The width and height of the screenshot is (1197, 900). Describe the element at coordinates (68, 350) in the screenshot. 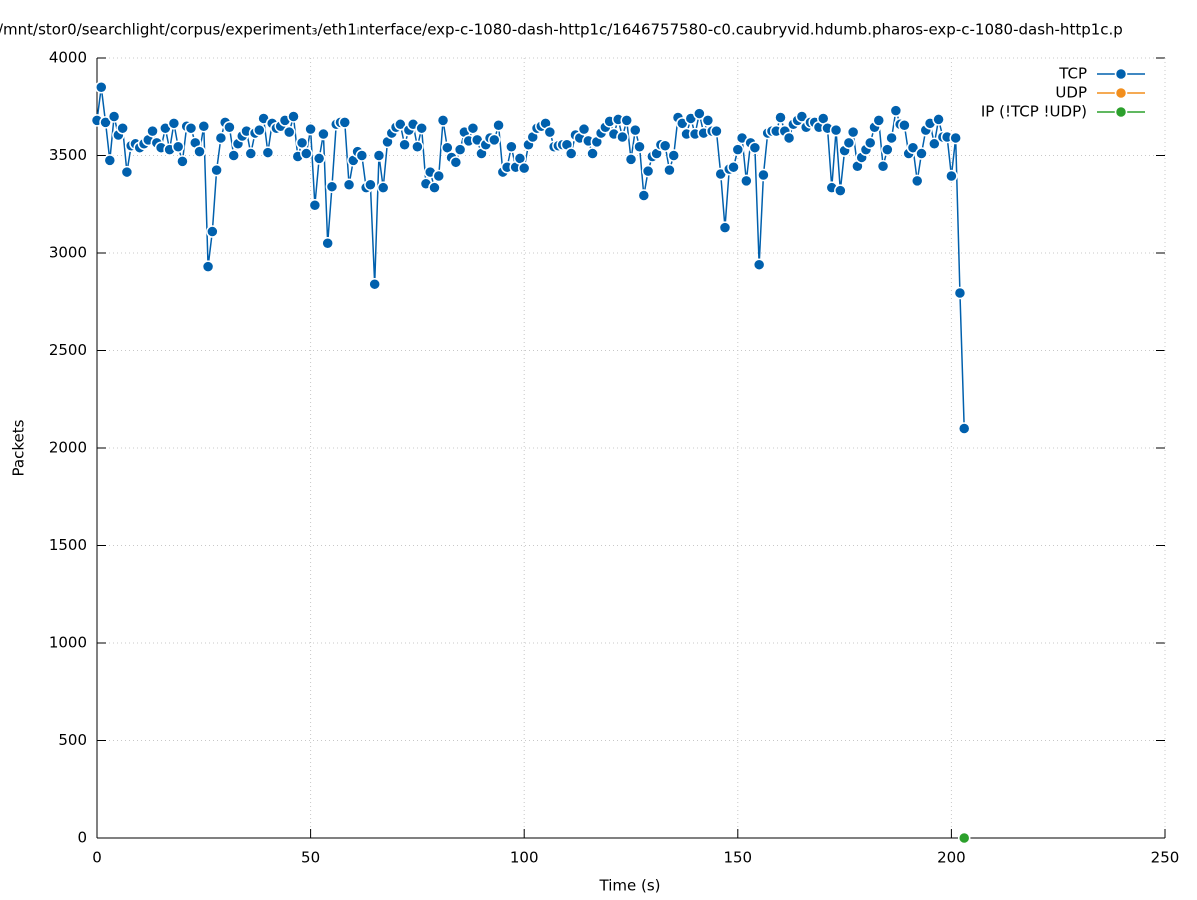

I see `y-tick-label: 2500` at that location.